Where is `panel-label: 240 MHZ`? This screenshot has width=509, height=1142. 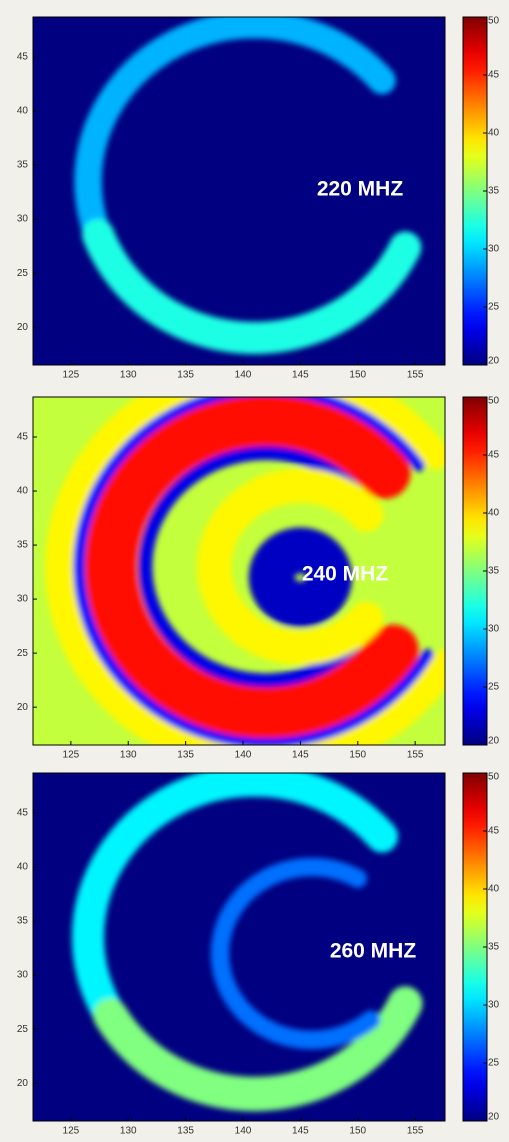
panel-label: 240 MHZ is located at coordinates (345, 574).